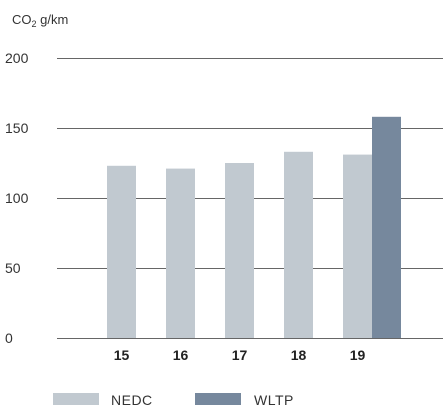  Describe the element at coordinates (299, 355) in the screenshot. I see `x-tick-label: 18` at that location.